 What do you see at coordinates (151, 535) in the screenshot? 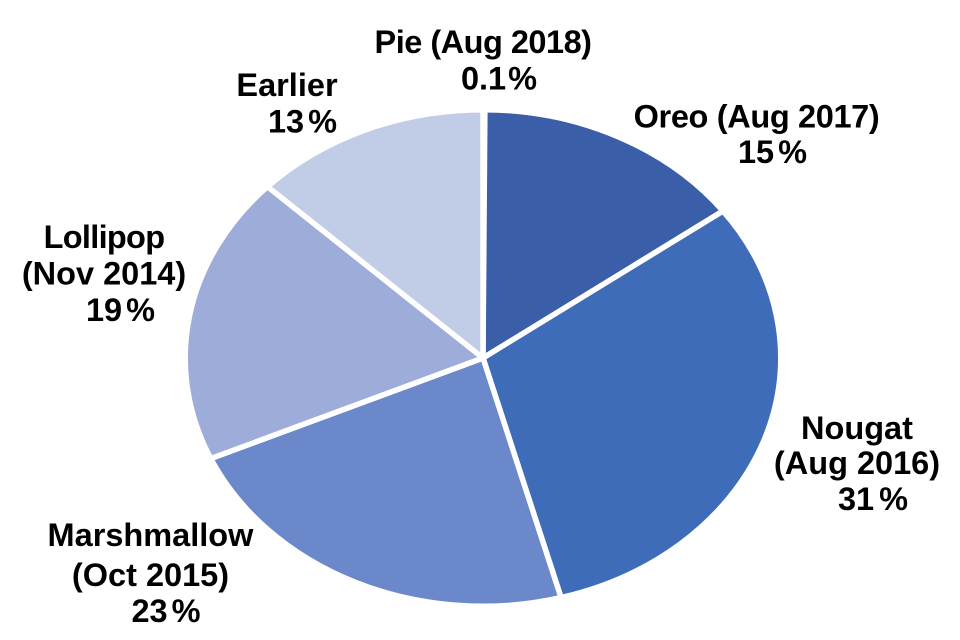
I see `svg-text: Marshmallow` at bounding box center [151, 535].